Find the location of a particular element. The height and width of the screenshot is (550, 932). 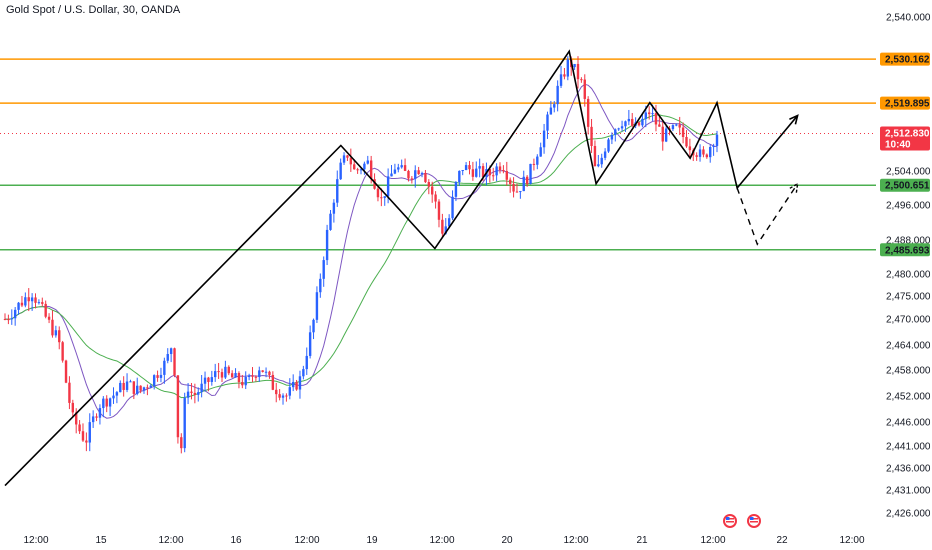

level-tag-text: 2,519.895 is located at coordinates (907, 104).